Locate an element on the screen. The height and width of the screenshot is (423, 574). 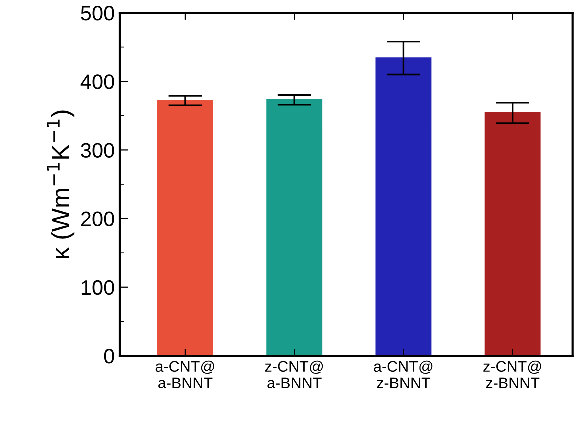
y-axis-title: κ (Wm$^{−1}$K$^{−1}$) is located at coordinates (61, 184).